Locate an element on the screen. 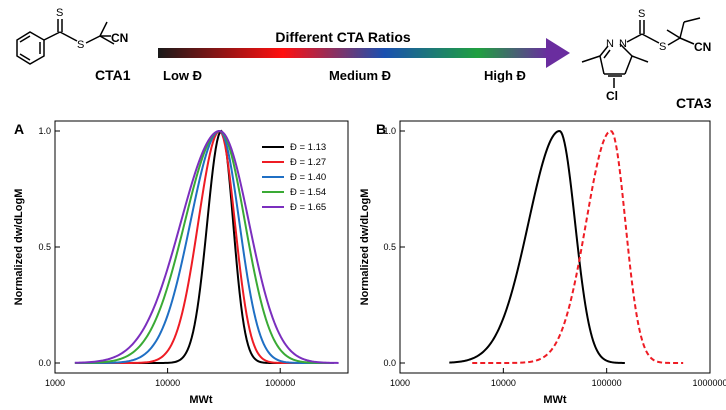  chart-a-y-tick-label: 0.0 is located at coordinates (44, 363).